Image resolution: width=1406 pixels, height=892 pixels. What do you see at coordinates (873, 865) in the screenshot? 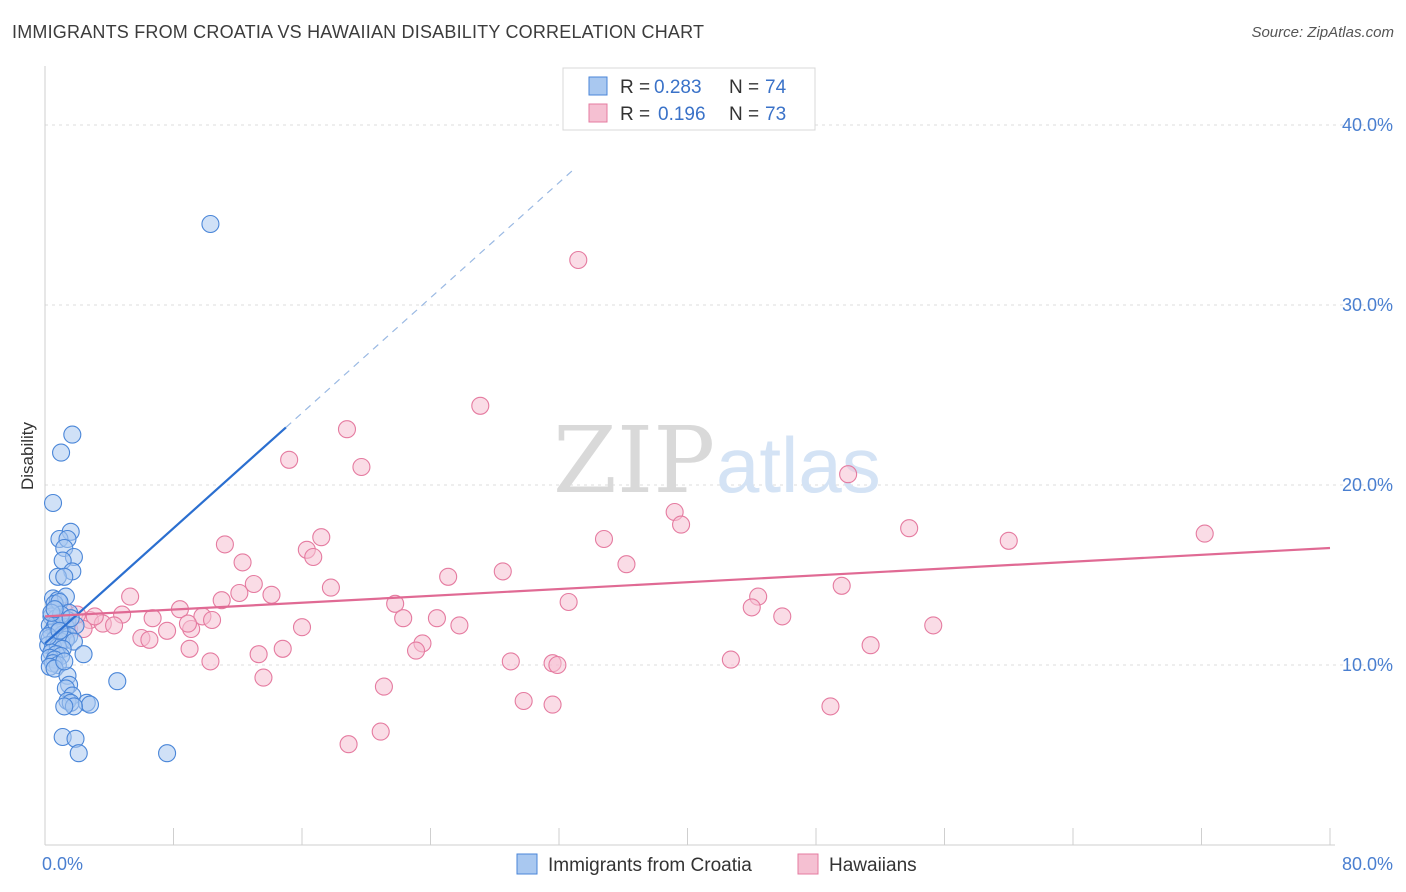
I see `legend-bottom-label-hawaiians: Hawaiians` at bounding box center [873, 865].